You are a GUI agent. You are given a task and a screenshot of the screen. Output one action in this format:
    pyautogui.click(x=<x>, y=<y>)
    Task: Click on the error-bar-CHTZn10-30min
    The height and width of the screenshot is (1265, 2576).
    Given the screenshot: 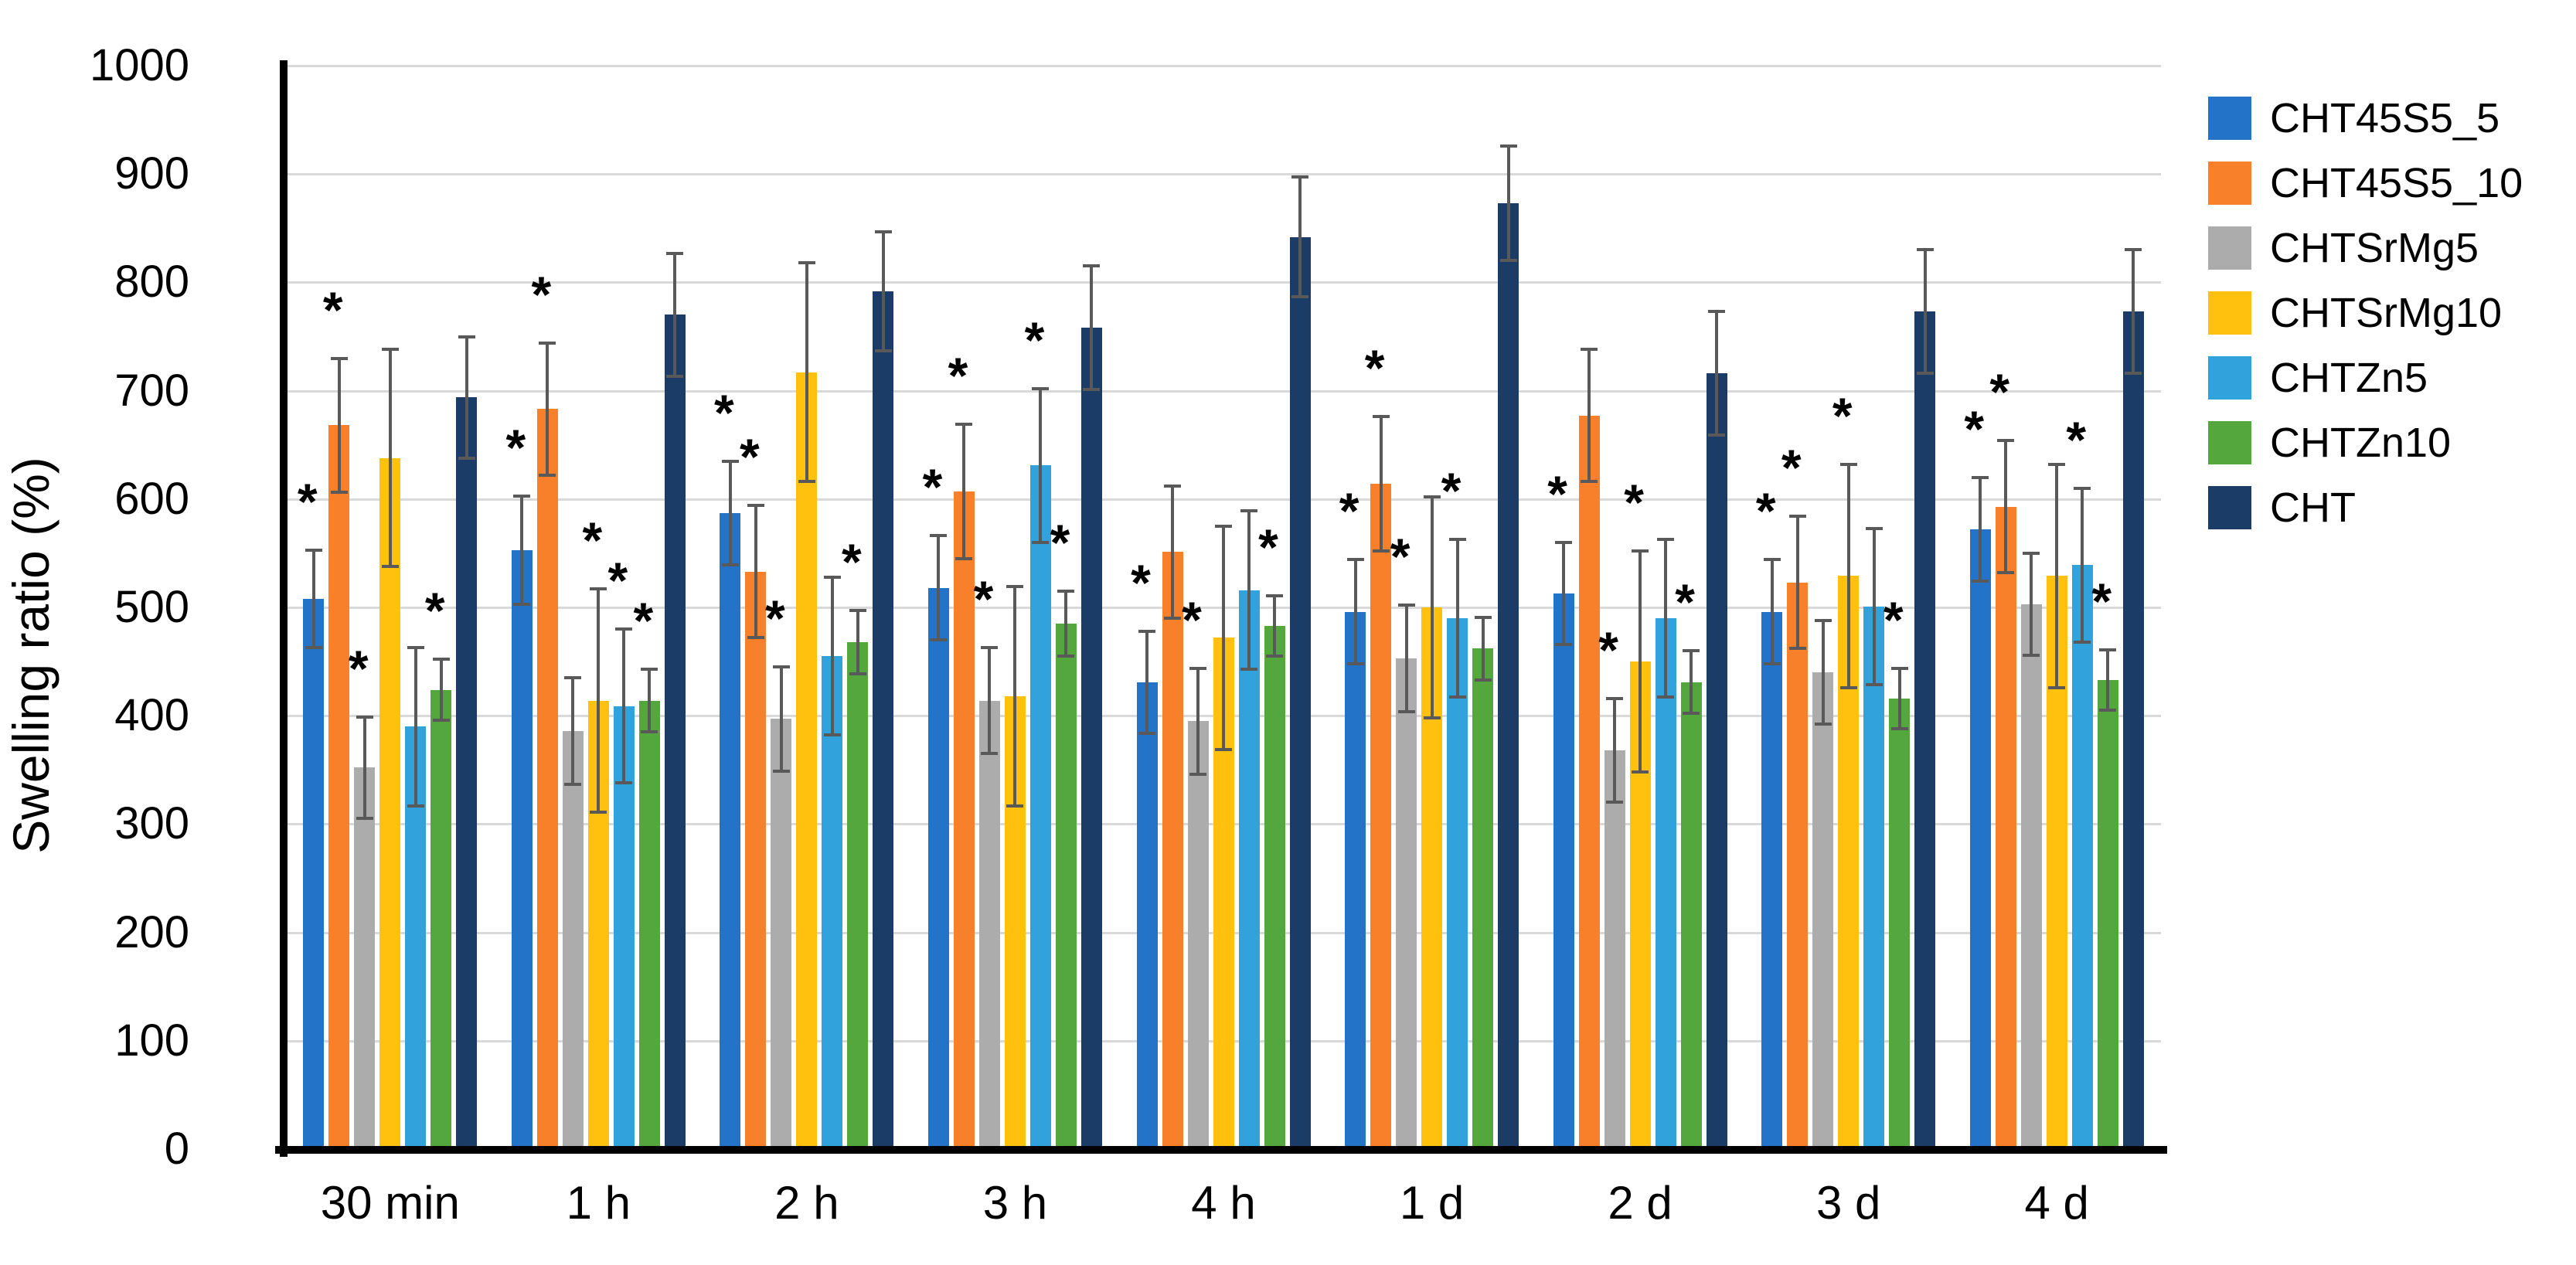 What is the action you would take?
    pyautogui.click(x=441, y=689)
    